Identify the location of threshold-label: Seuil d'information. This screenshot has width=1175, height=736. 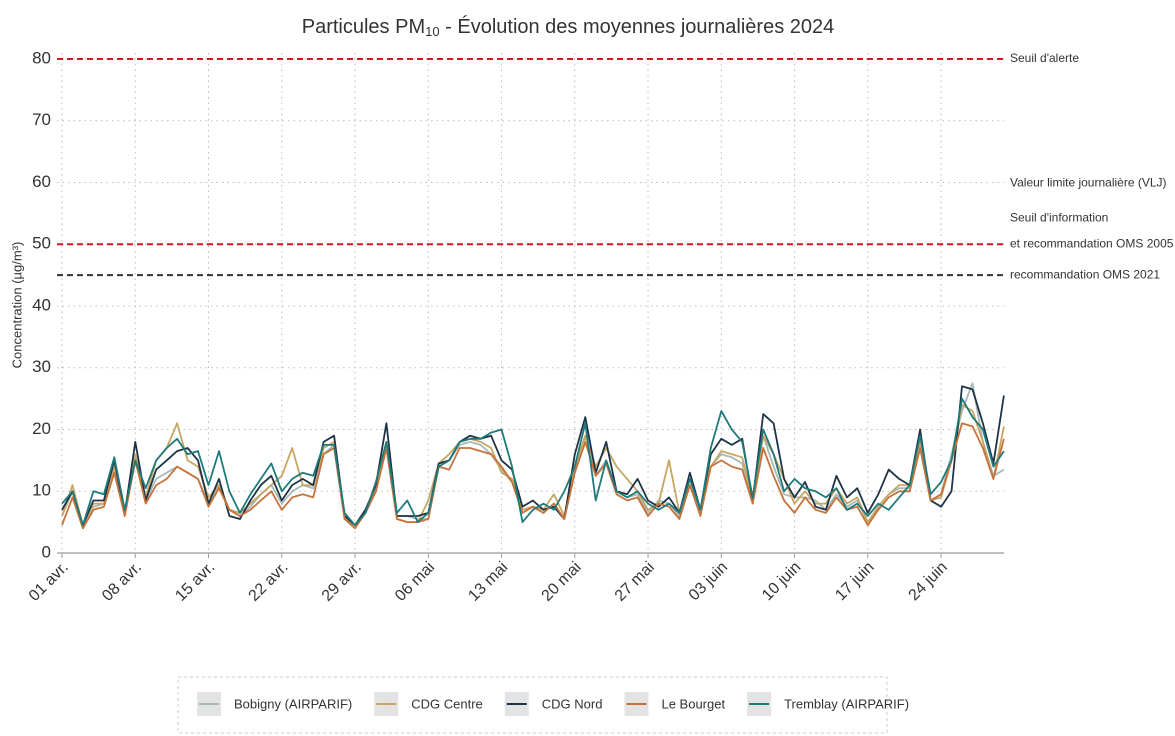
(1059, 217).